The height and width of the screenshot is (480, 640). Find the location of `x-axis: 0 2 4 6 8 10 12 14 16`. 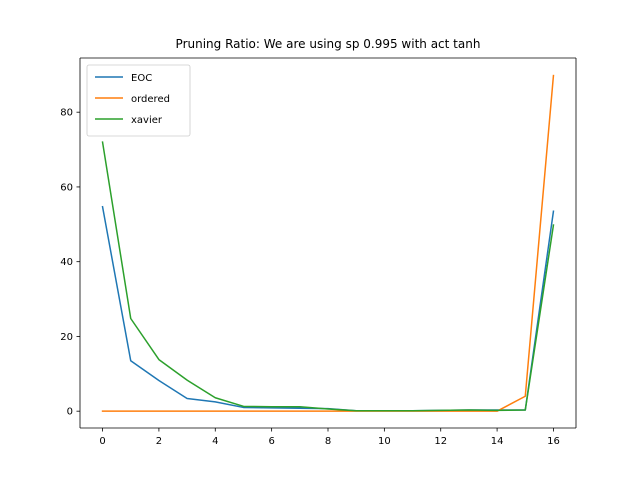

x-axis: 0 2 4 6 8 10 12 14 16 is located at coordinates (329, 437).